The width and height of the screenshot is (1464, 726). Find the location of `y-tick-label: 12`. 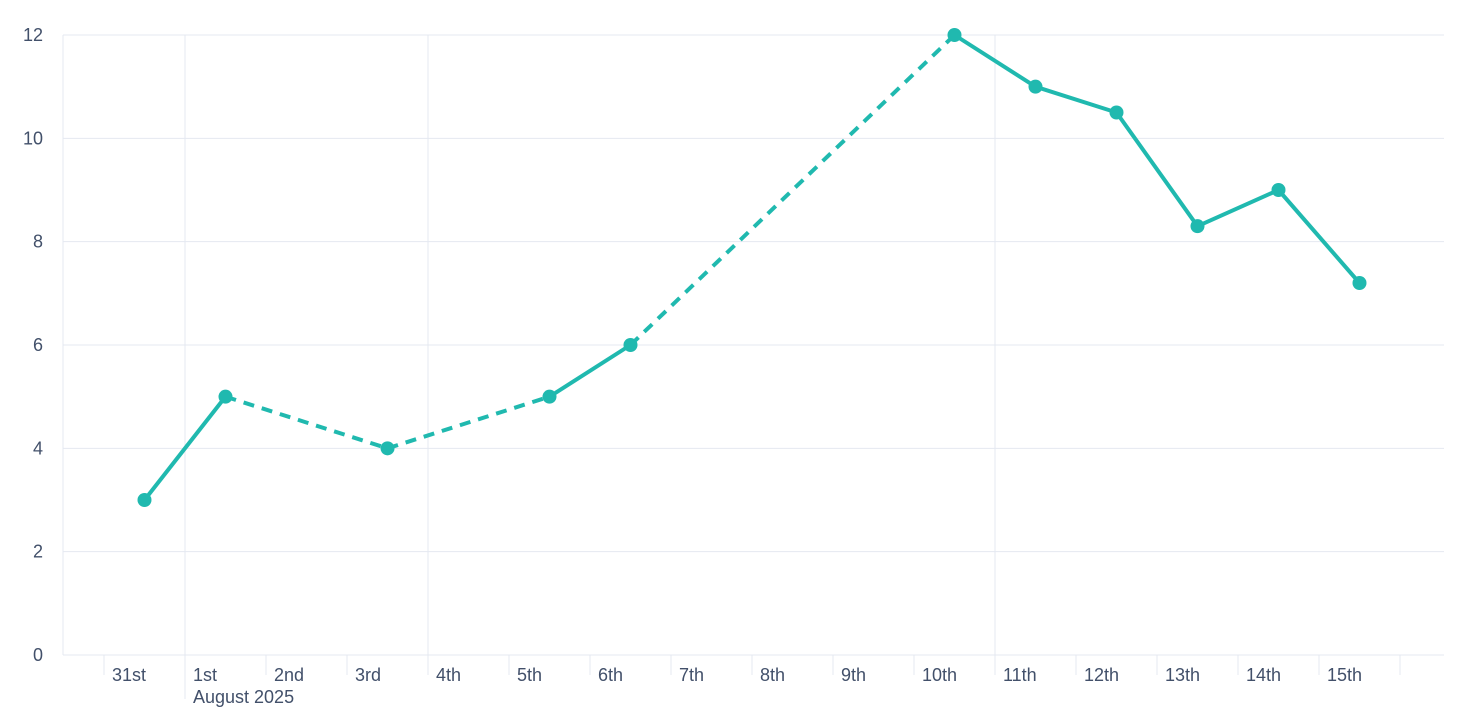

y-tick-label: 12 is located at coordinates (33, 35).